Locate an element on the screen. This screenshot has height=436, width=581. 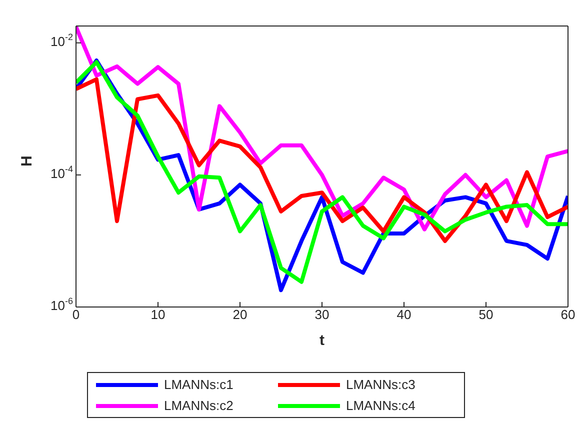
legend-label: LMANNs:c3 is located at coordinates (381, 384).